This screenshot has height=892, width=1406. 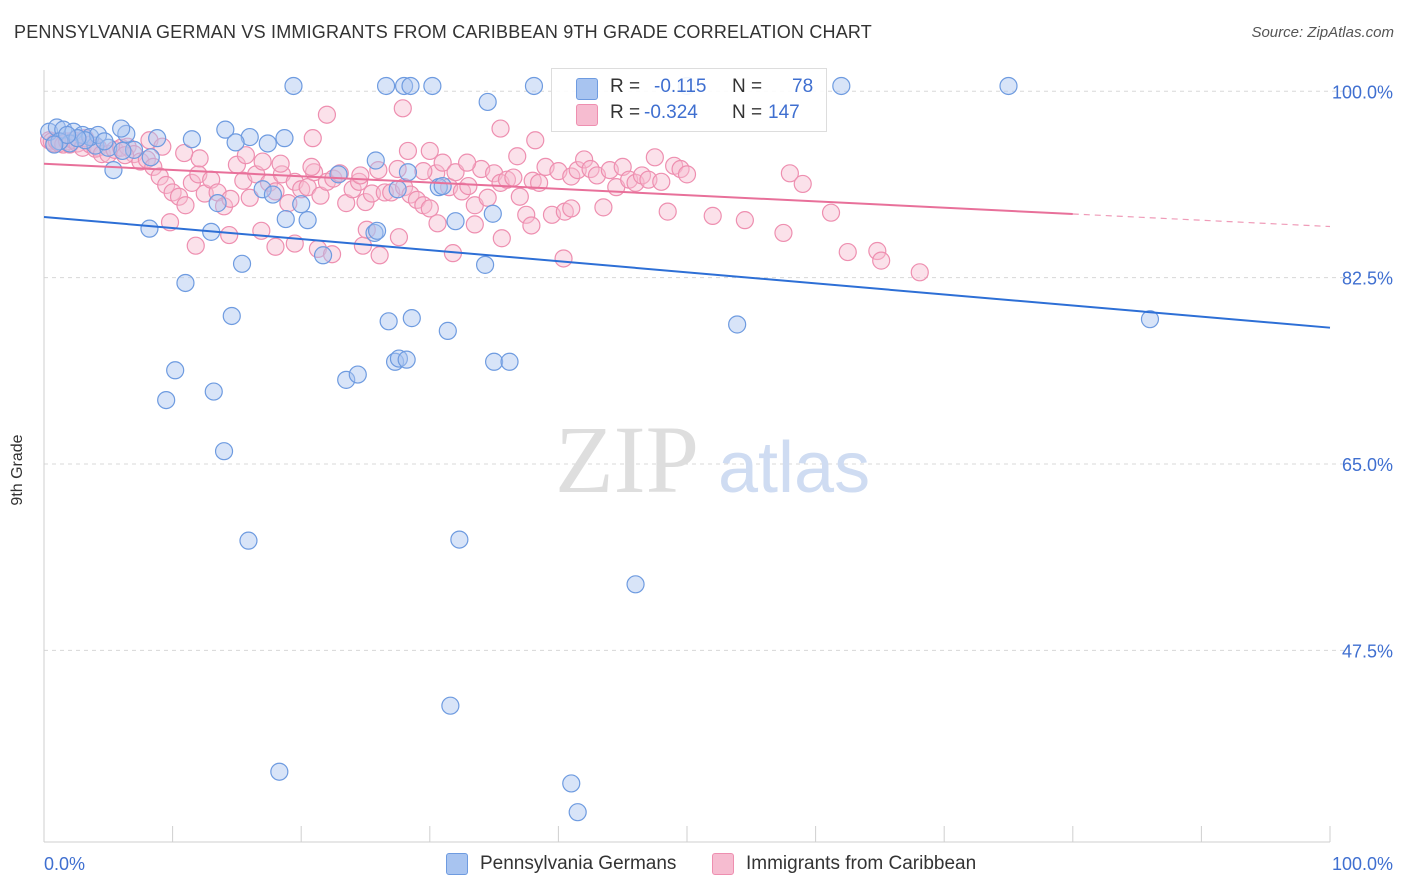 What do you see at coordinates (1362, 864) in the screenshot?
I see `x-tick-label-end: 100.0%` at bounding box center [1362, 864].